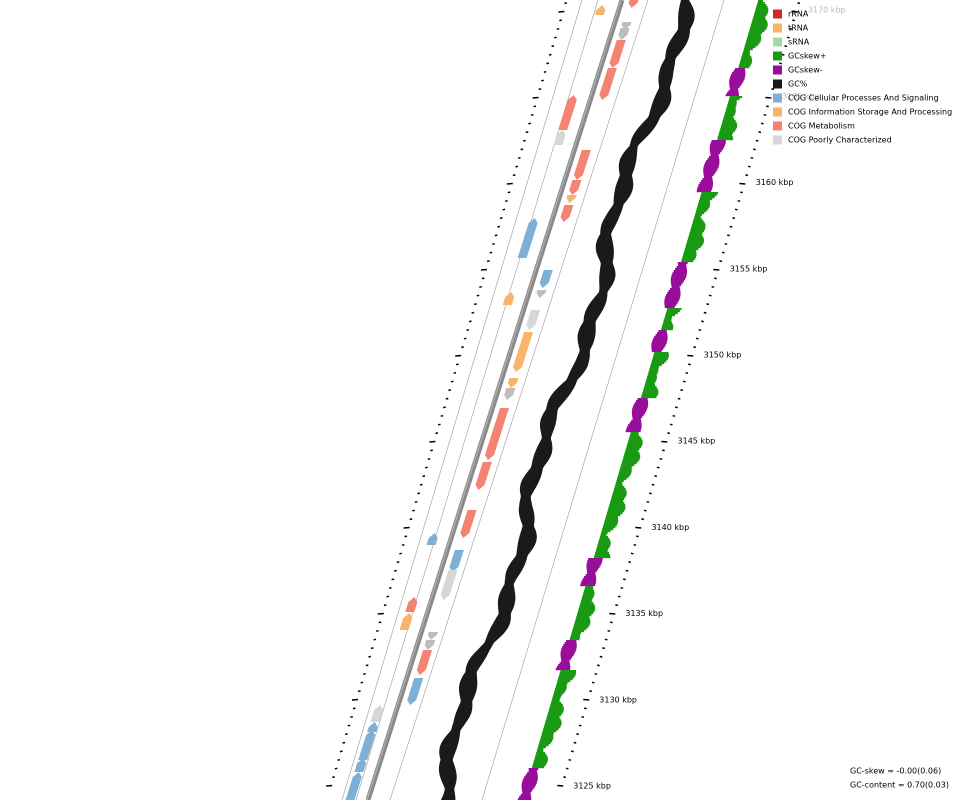 This screenshot has height=800, width=960. What do you see at coordinates (644, 613) in the screenshot?
I see `axis-label: 3135 kbp` at bounding box center [644, 613].